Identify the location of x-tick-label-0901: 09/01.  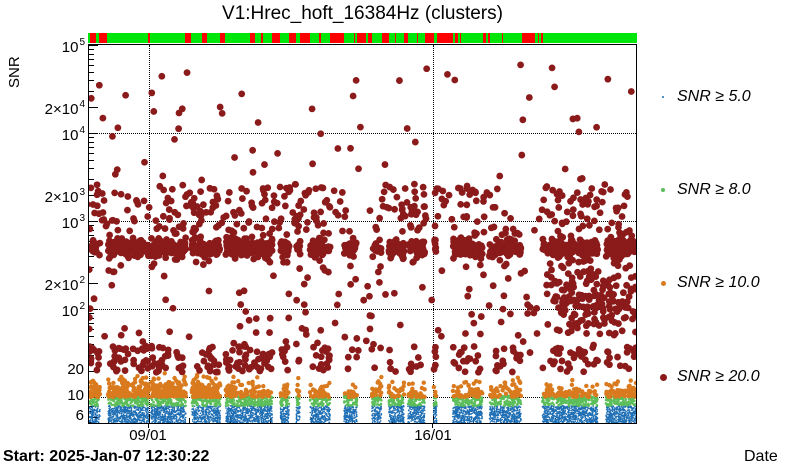
(148, 435).